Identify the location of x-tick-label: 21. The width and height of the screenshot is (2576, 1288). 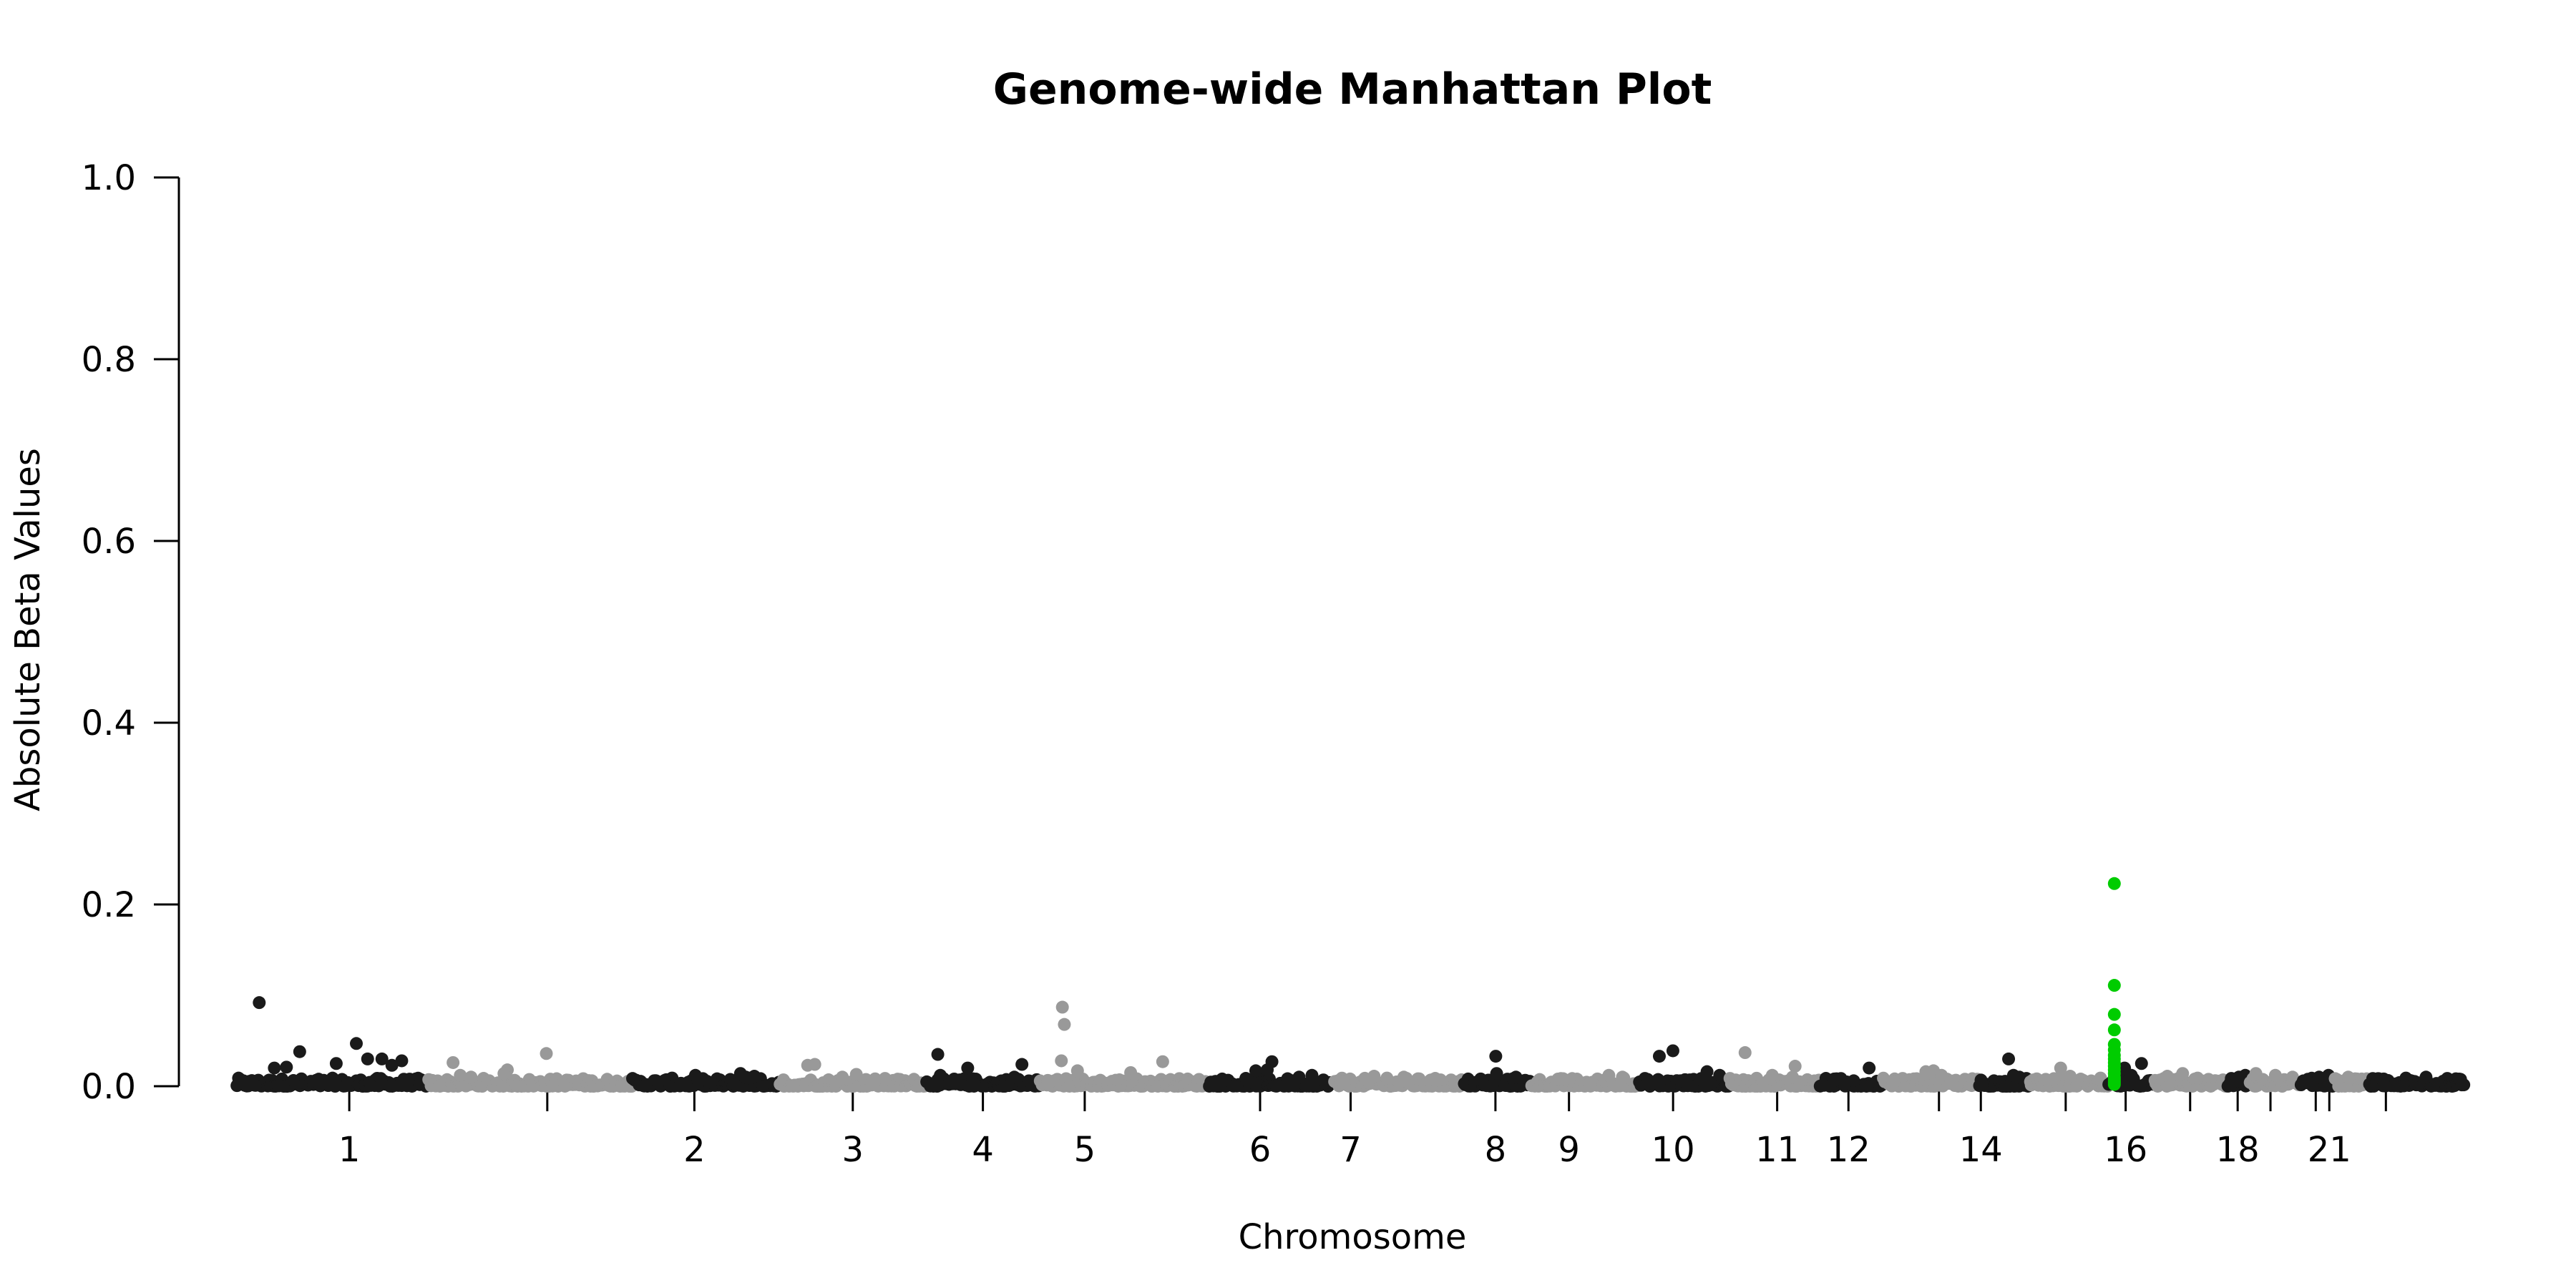
(2329, 1150).